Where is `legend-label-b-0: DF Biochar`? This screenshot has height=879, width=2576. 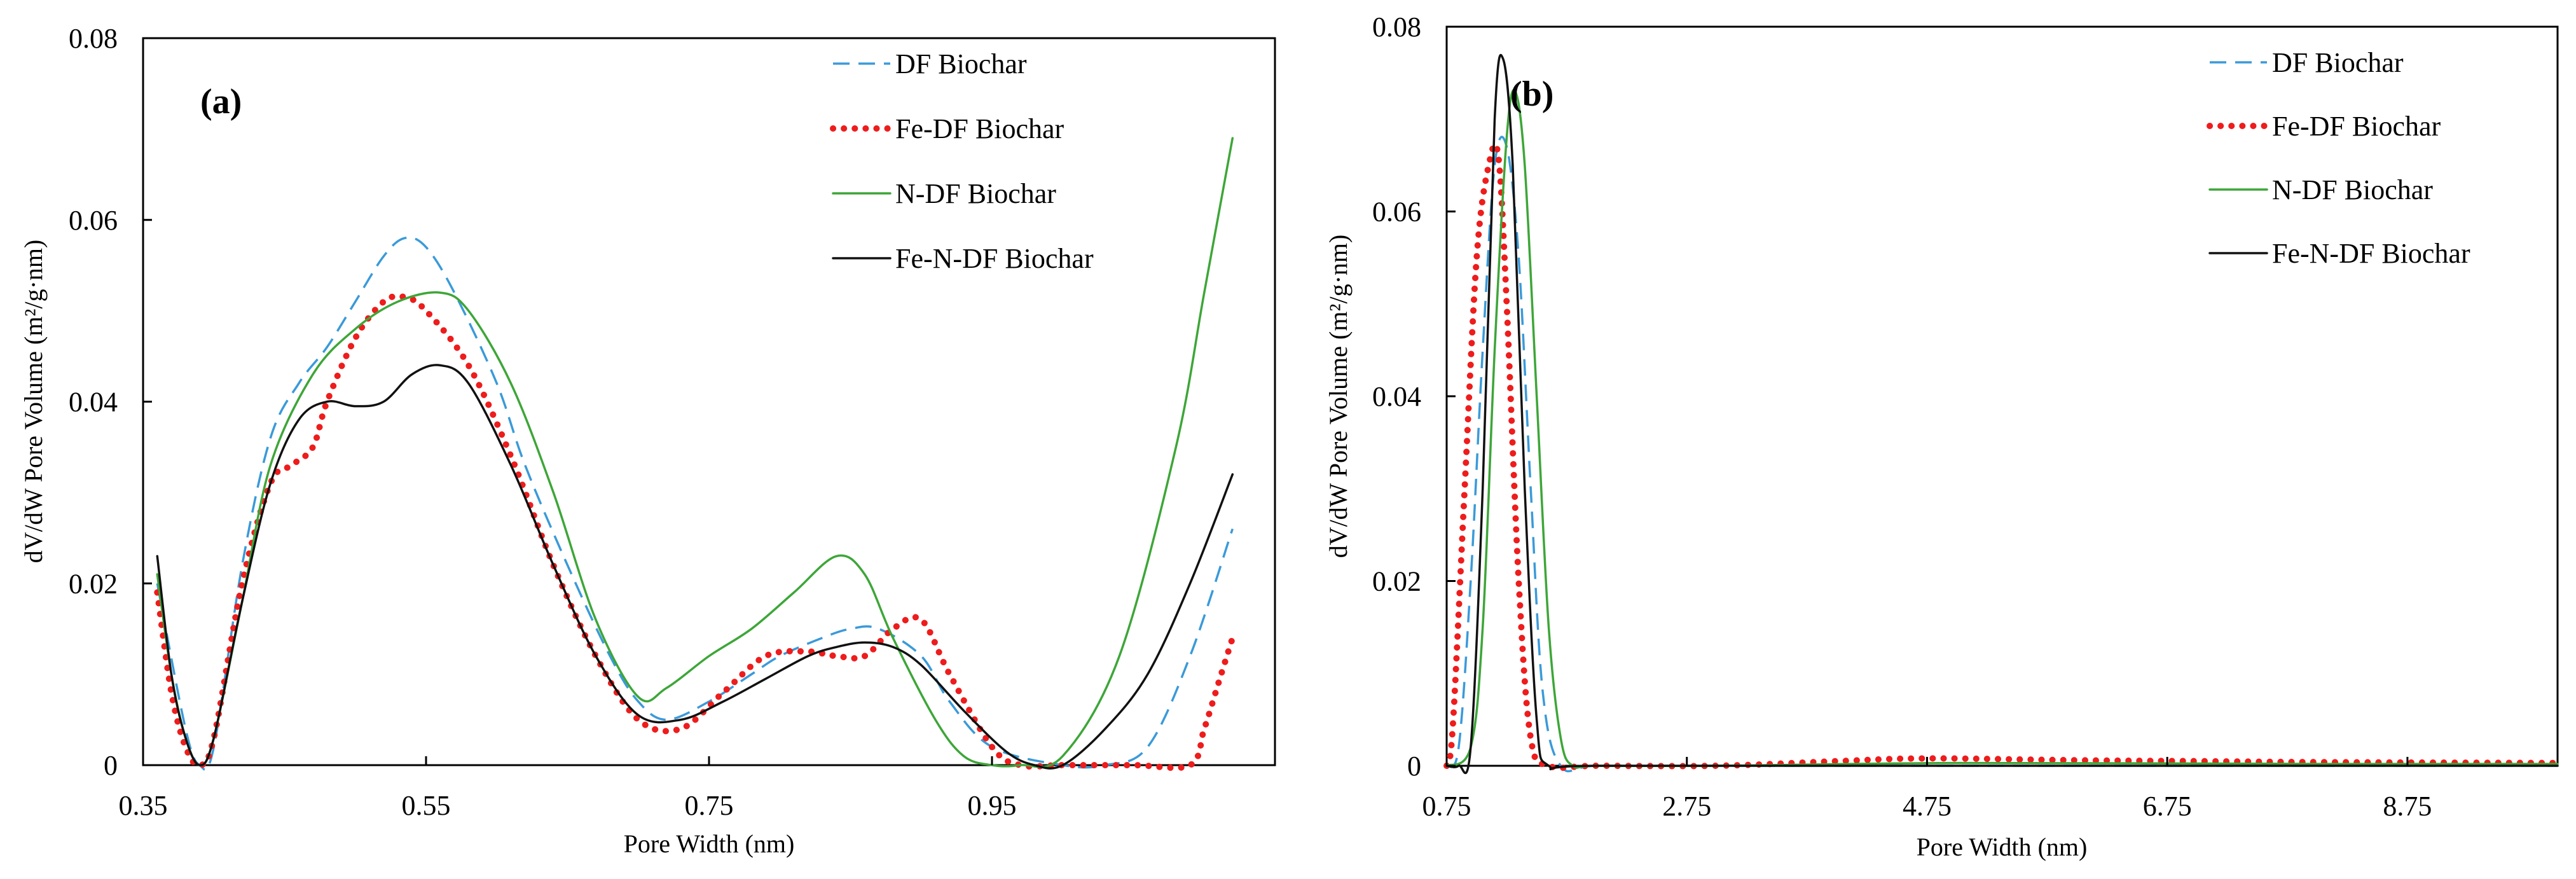 legend-label-b-0: DF Biochar is located at coordinates (2338, 62).